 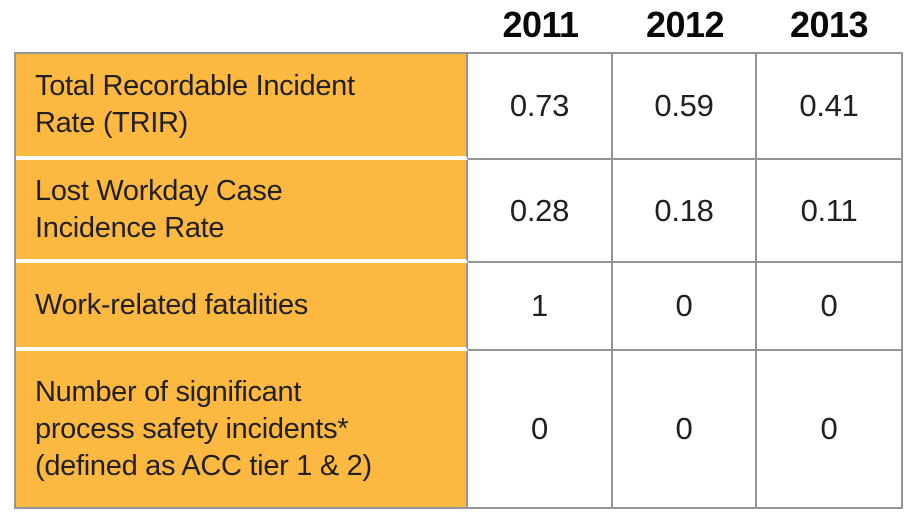 What do you see at coordinates (242, 307) in the screenshot?
I see `row-label-fatalities: Work-related fatalities` at bounding box center [242, 307].